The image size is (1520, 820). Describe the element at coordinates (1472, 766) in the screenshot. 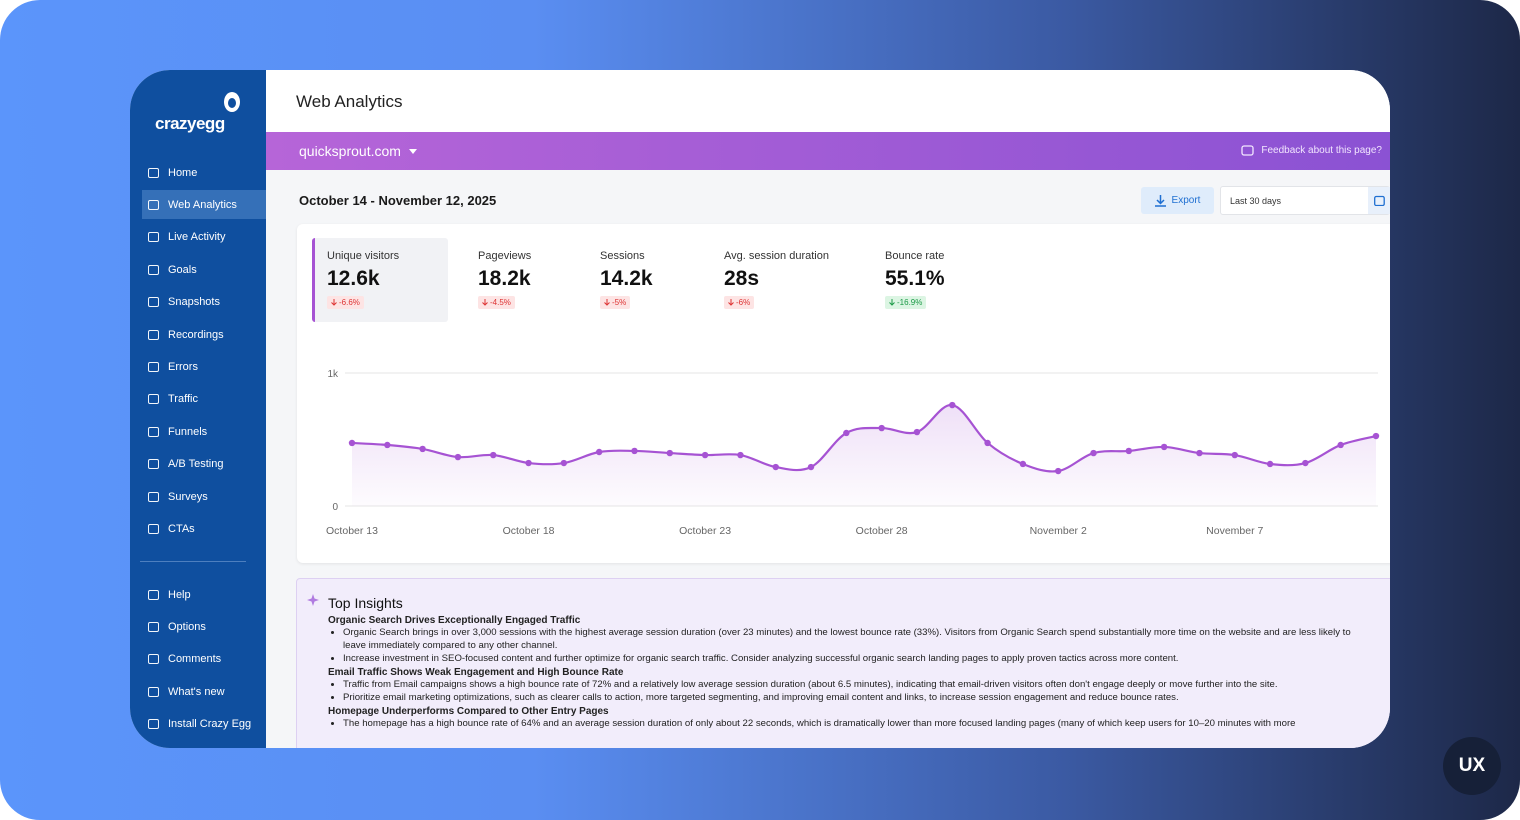

I see `brand-badge: UX` at that location.